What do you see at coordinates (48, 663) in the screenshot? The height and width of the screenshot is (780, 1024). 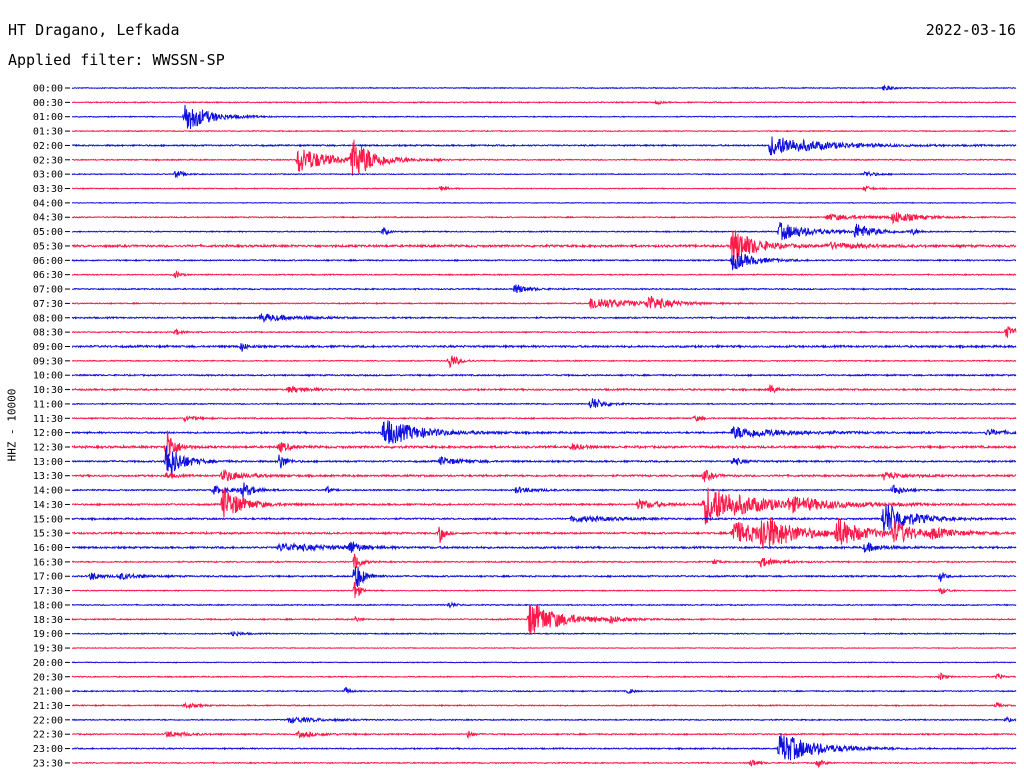 I see `time-tick-label: 20:00` at bounding box center [48, 663].